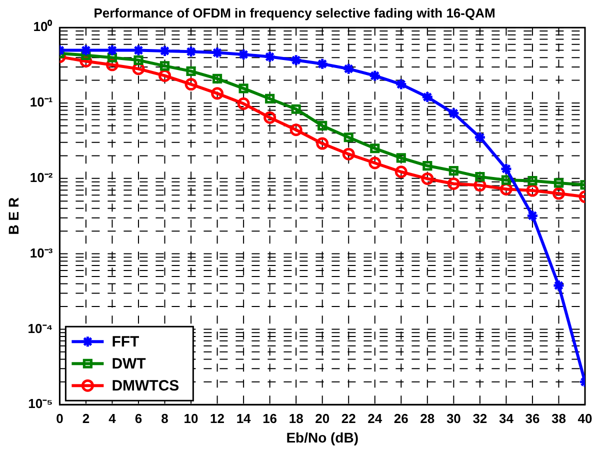 Image resolution: width=597 pixels, height=449 pixels. What do you see at coordinates (112, 418) in the screenshot?
I see `x-tick-label: 4` at bounding box center [112, 418].